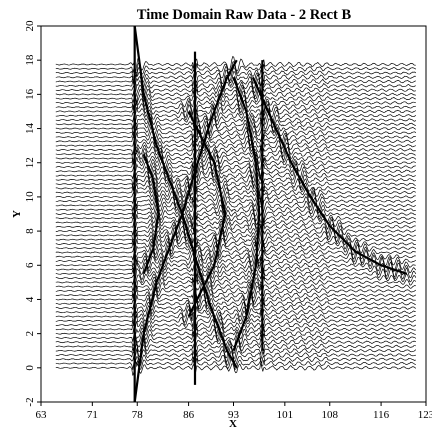  I want to click on y-tick-label: 14, so click(30, 129).